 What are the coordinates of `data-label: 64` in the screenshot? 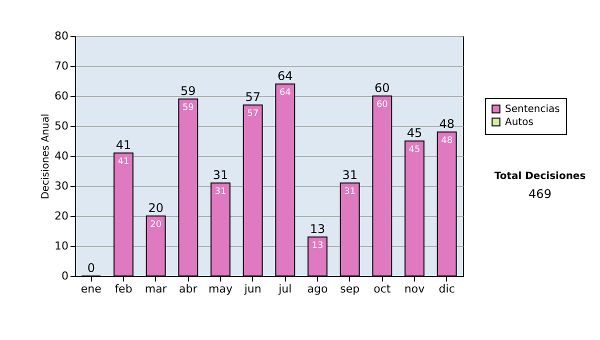 It's located at (285, 93).